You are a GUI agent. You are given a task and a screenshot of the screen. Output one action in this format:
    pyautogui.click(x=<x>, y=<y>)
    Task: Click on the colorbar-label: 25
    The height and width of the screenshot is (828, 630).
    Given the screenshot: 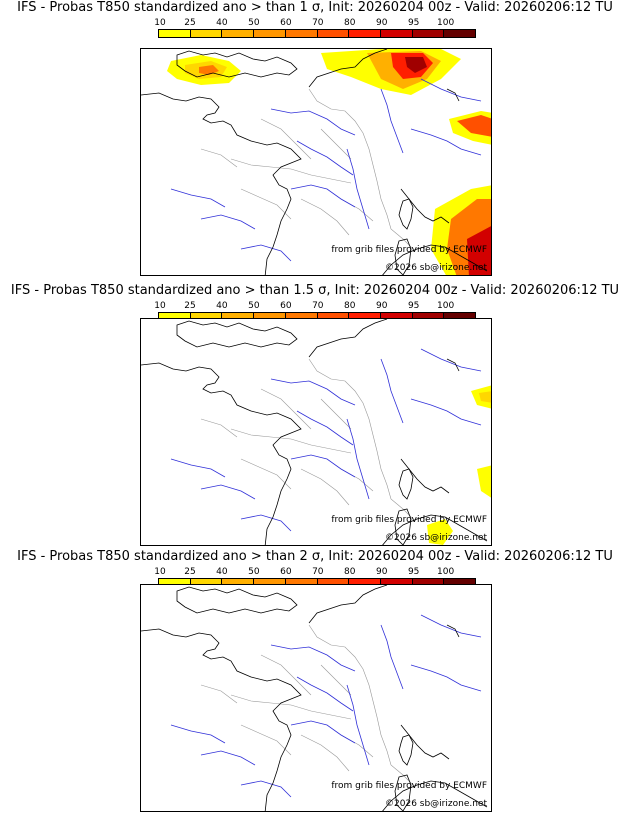 What is the action you would take?
    pyautogui.click(x=190, y=572)
    